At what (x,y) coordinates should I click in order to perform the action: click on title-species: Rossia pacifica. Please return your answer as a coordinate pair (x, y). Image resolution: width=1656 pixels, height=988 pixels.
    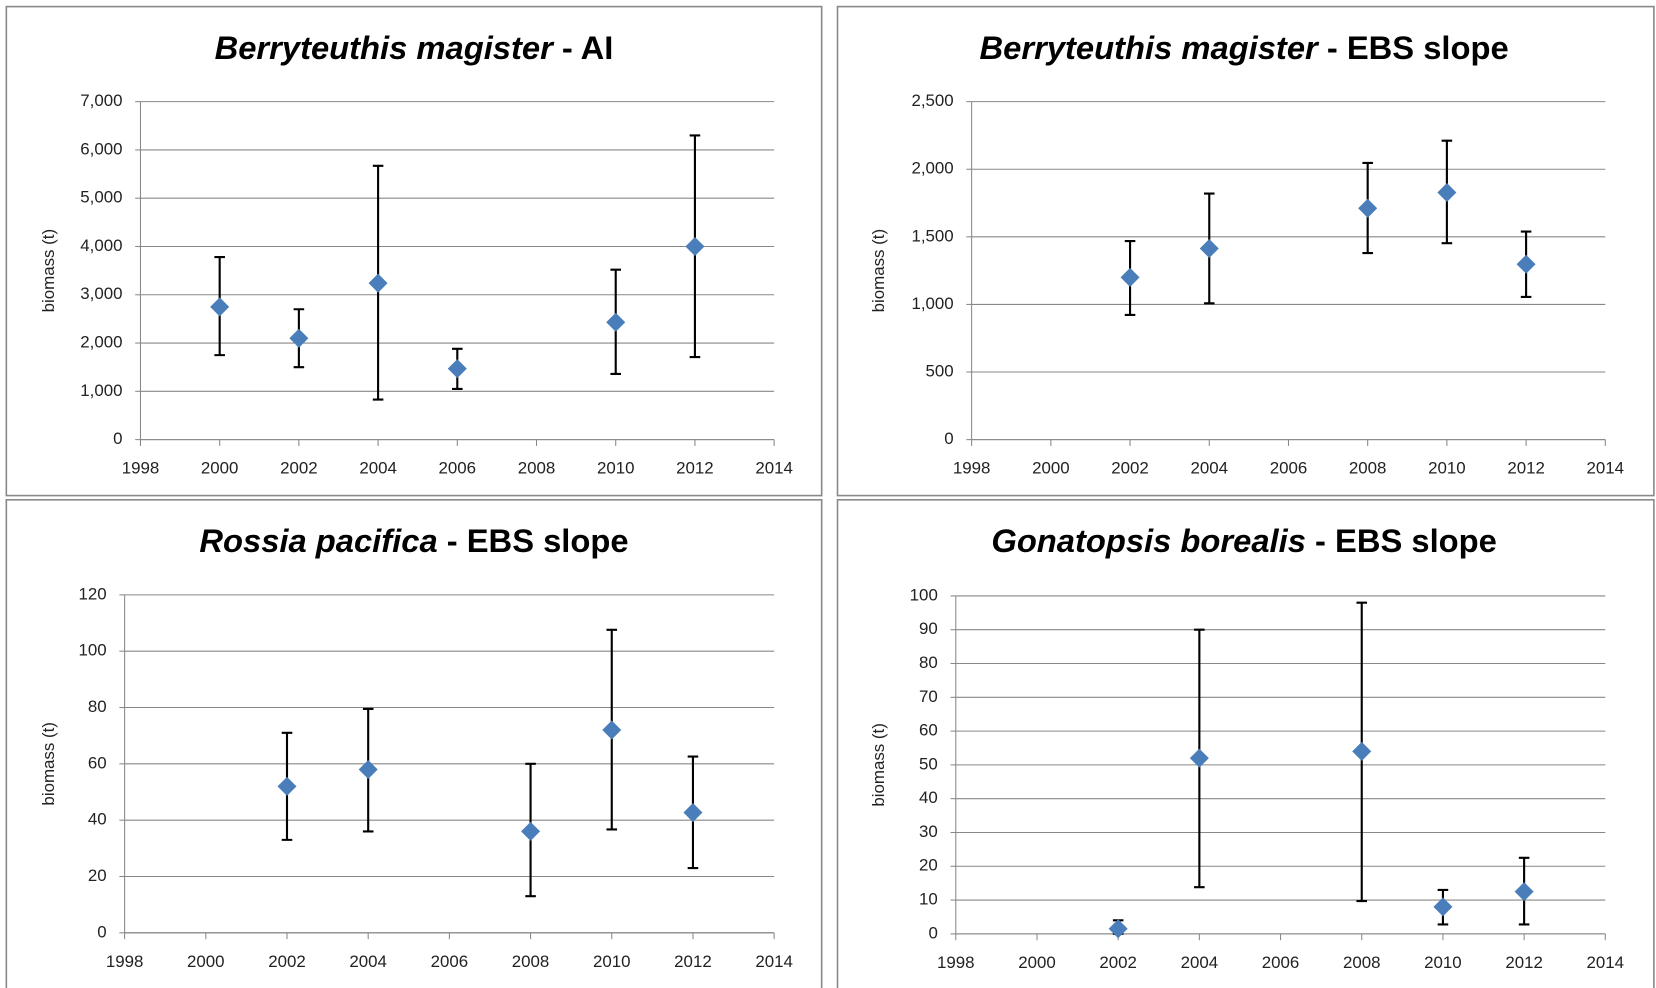
    Looking at the image, I should click on (318, 540).